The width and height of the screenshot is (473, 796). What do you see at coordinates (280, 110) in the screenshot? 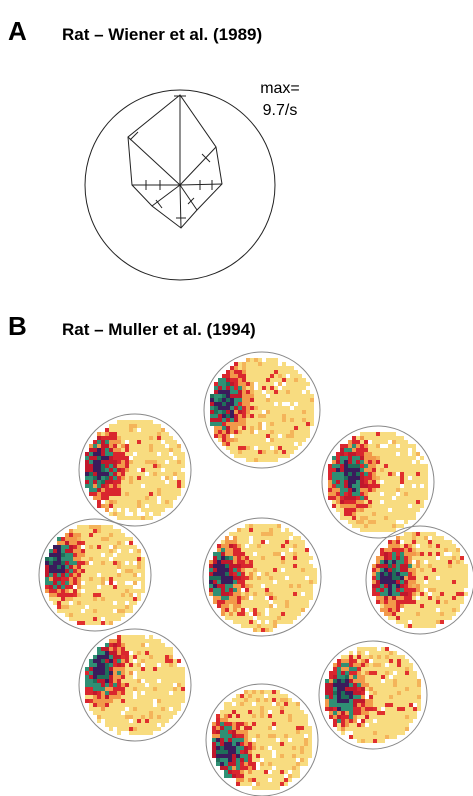
I see `max-value: 9.7/s` at bounding box center [280, 110].